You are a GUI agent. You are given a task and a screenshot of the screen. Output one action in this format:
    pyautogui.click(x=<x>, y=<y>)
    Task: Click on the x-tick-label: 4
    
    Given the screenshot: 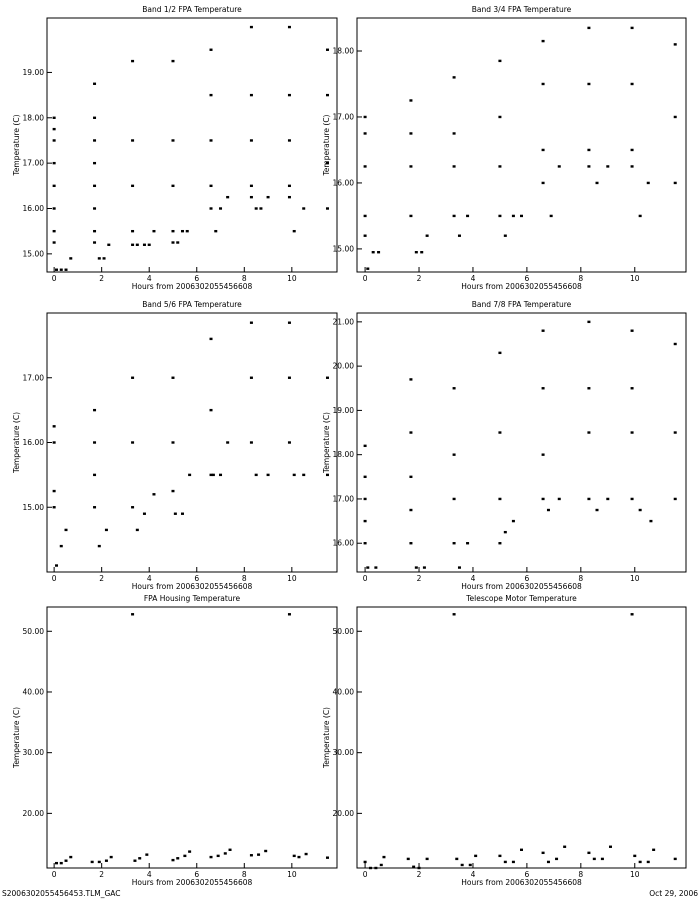 What is the action you would take?
    pyautogui.click(x=149, y=874)
    